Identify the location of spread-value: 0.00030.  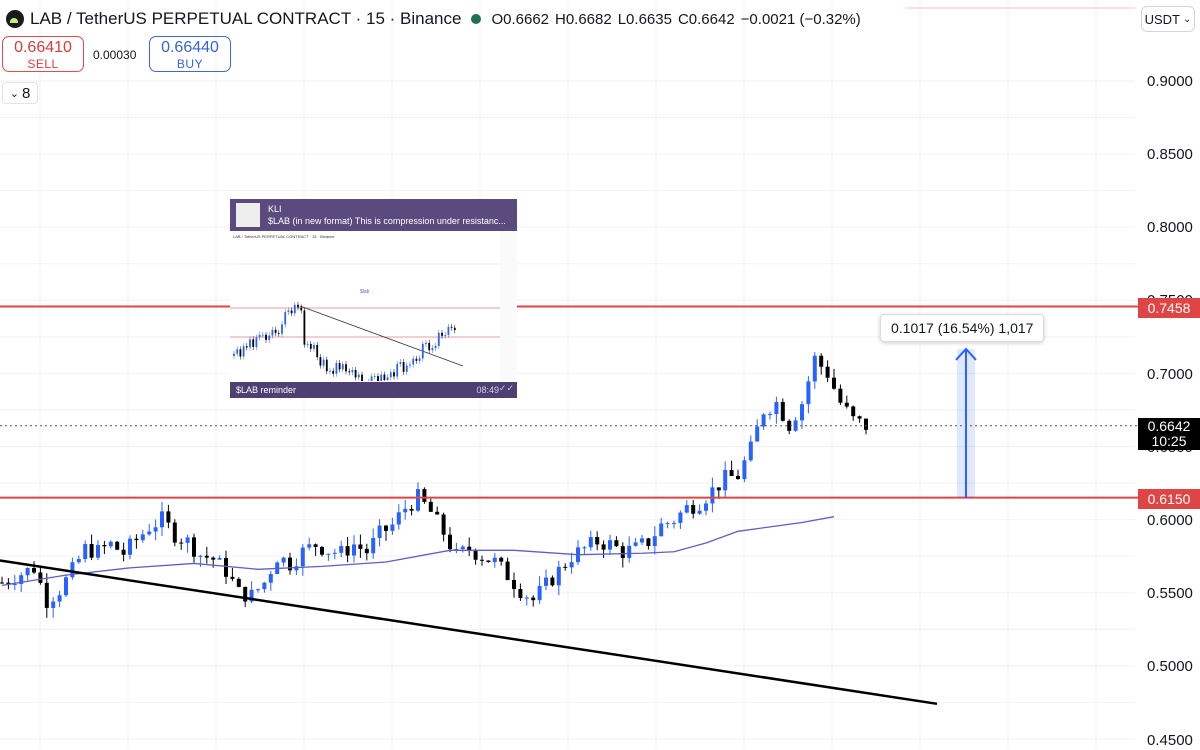
(115, 55).